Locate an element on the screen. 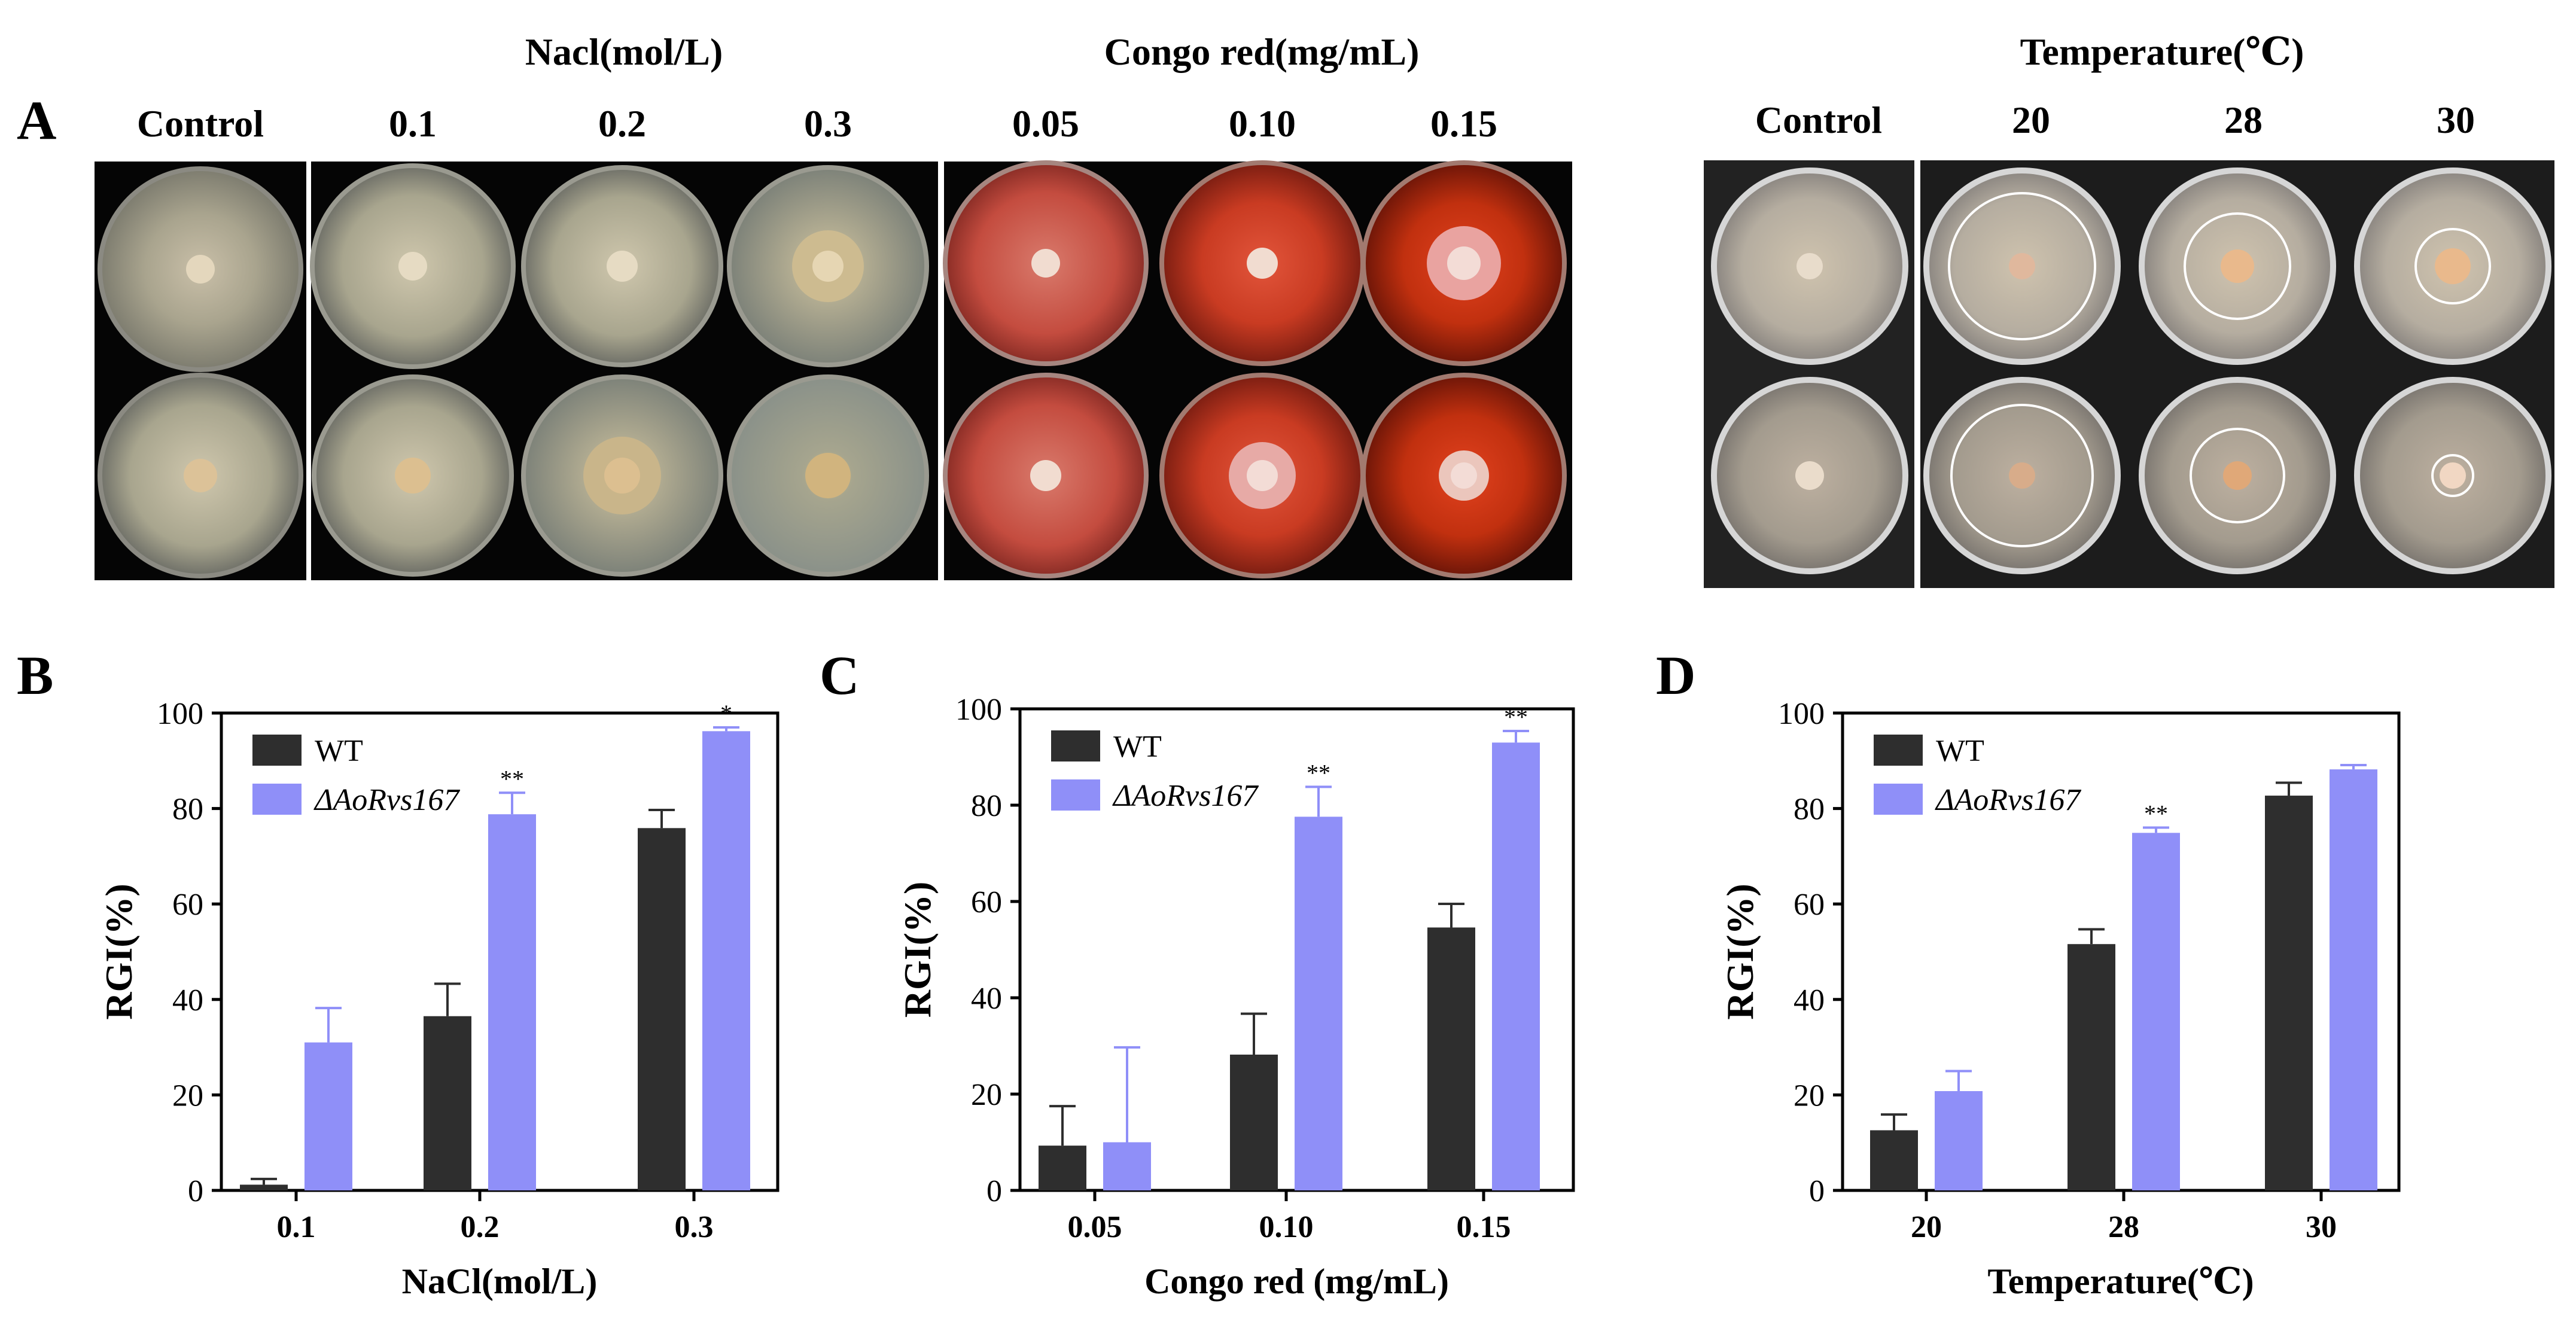 The image size is (2576, 1325). x-axis-label: NaCl(mol/L) is located at coordinates (500, 1281).